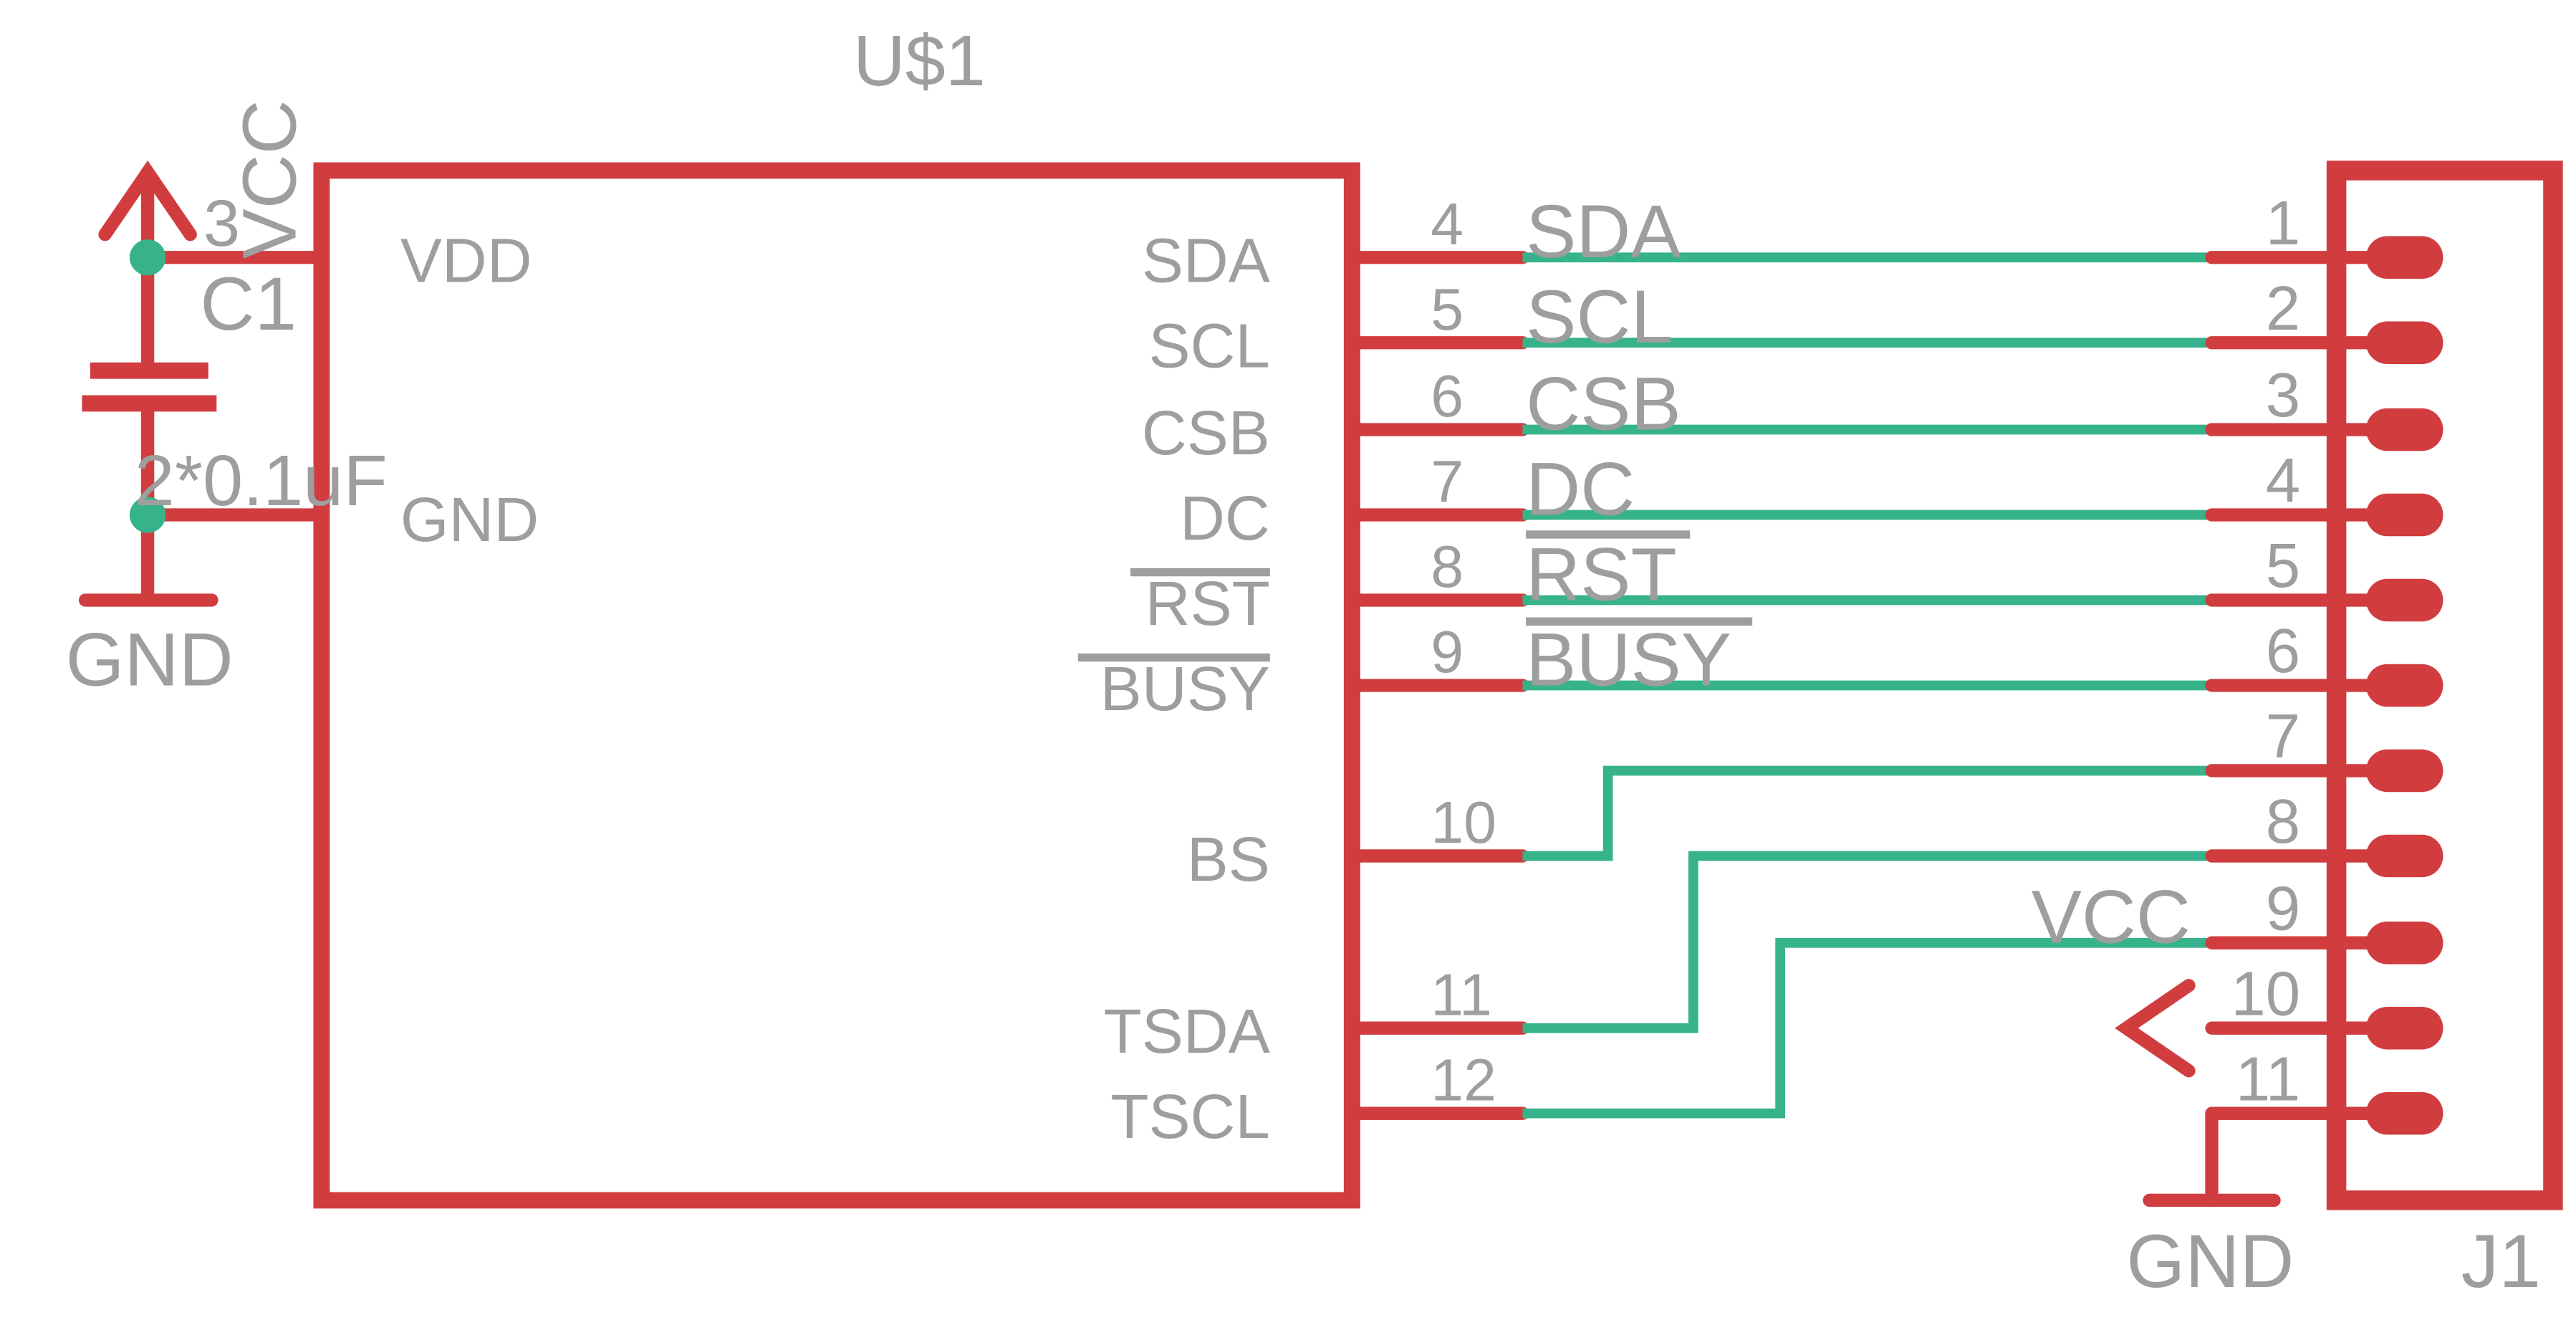 This screenshot has width=2576, height=1320. Describe the element at coordinates (1206, 261) in the screenshot. I see `u1-pin-sda-label: SDA` at that location.